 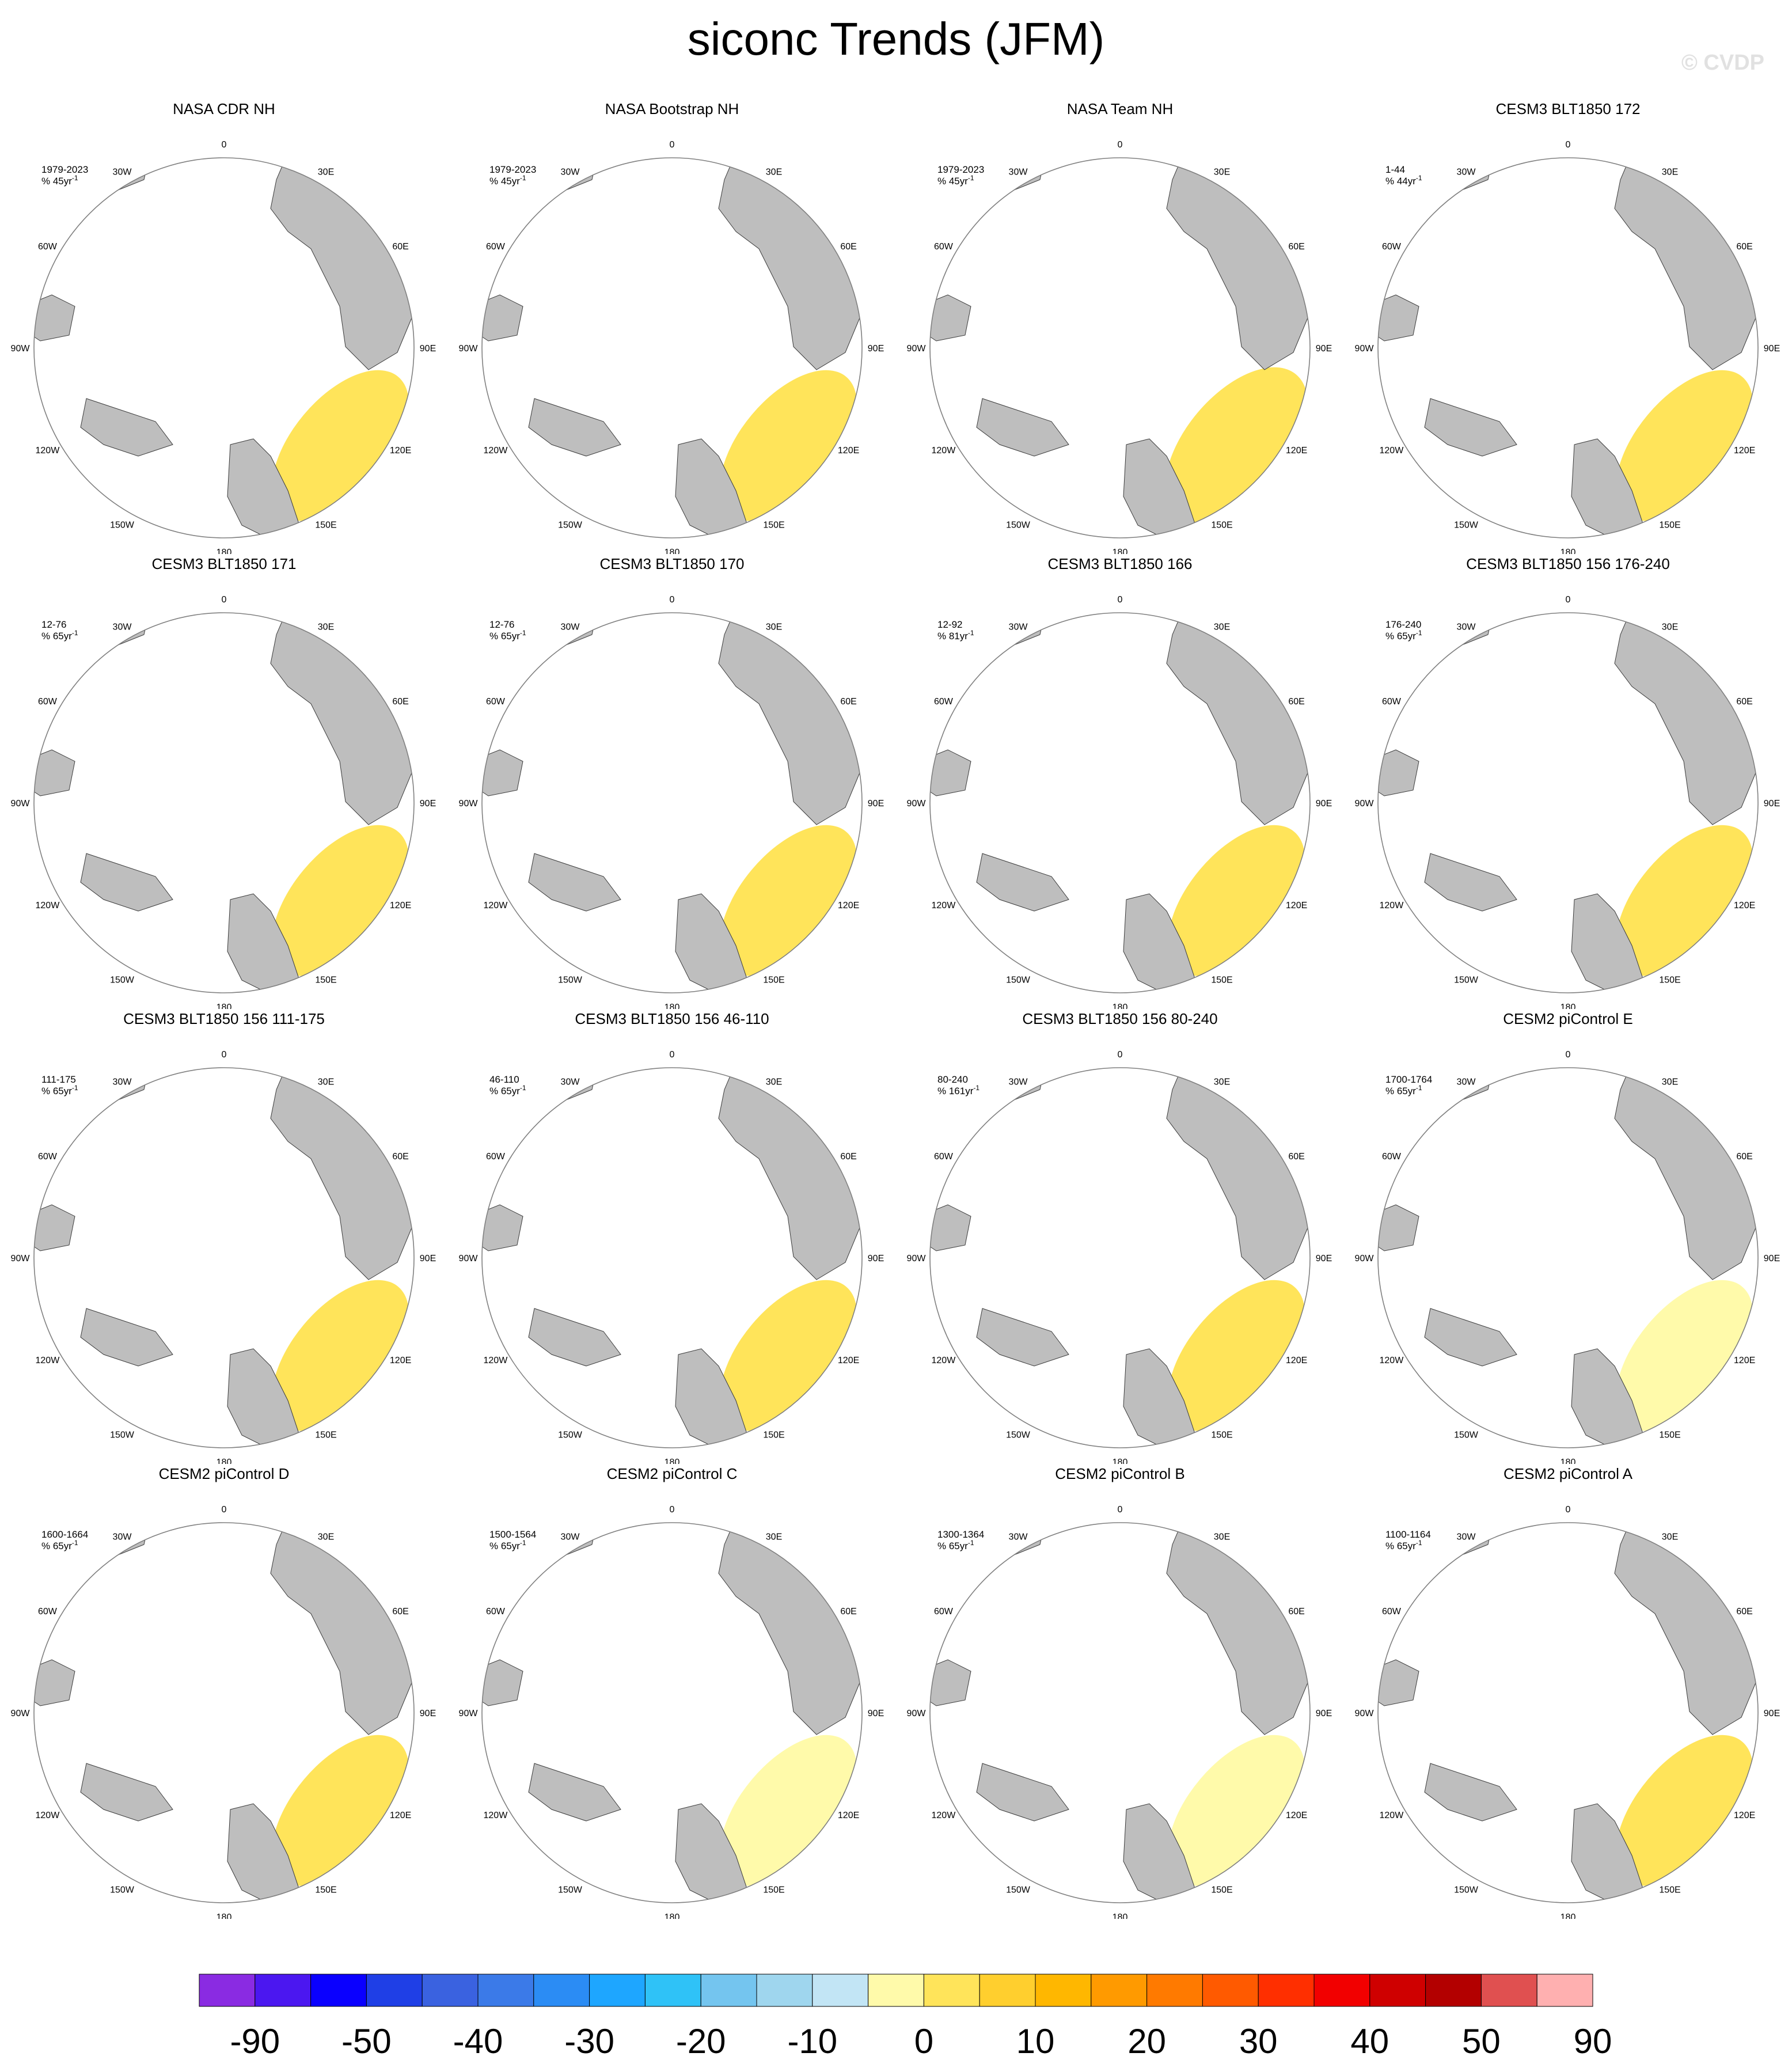 I want to click on colorbar-tick-label: 90, so click(x=1593, y=2041).